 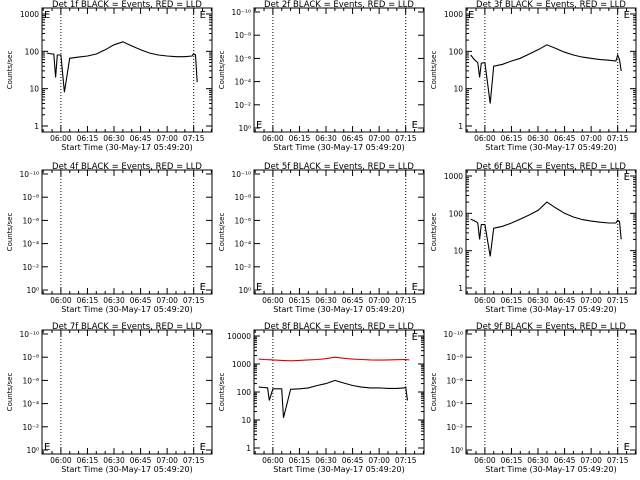 What do you see at coordinates (30, 220) in the screenshot?
I see `y-tick-label: 10⁻⁶` at bounding box center [30, 220].